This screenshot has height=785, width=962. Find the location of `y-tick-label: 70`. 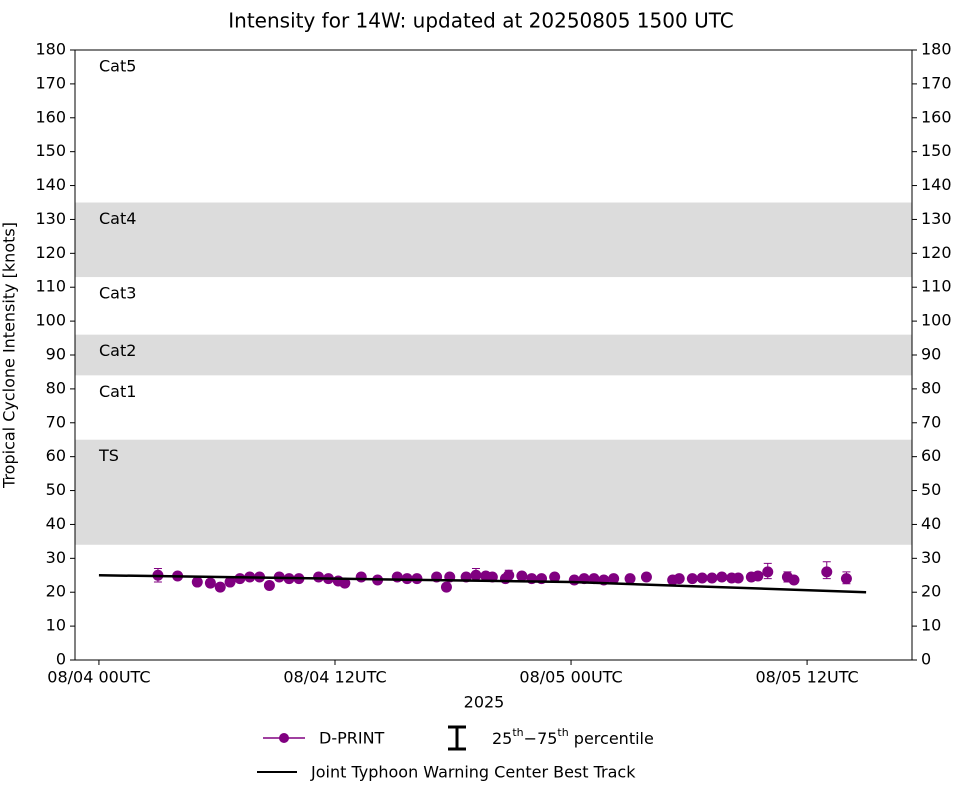

y-tick-label: 70 is located at coordinates (56, 421).